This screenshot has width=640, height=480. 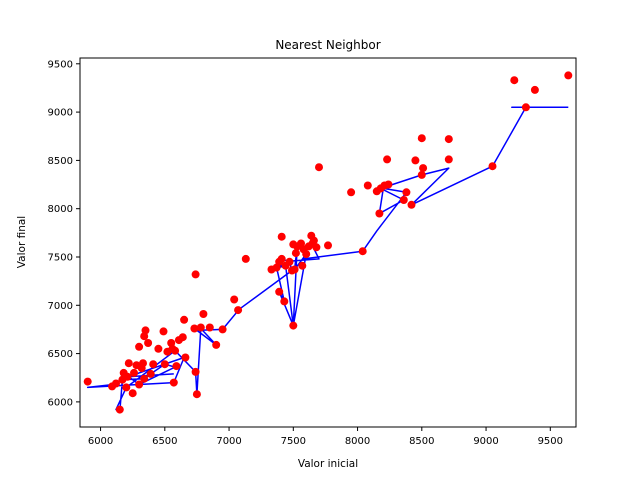 What do you see at coordinates (328, 464) in the screenshot?
I see `x-axis-label: Valor inicial` at bounding box center [328, 464].